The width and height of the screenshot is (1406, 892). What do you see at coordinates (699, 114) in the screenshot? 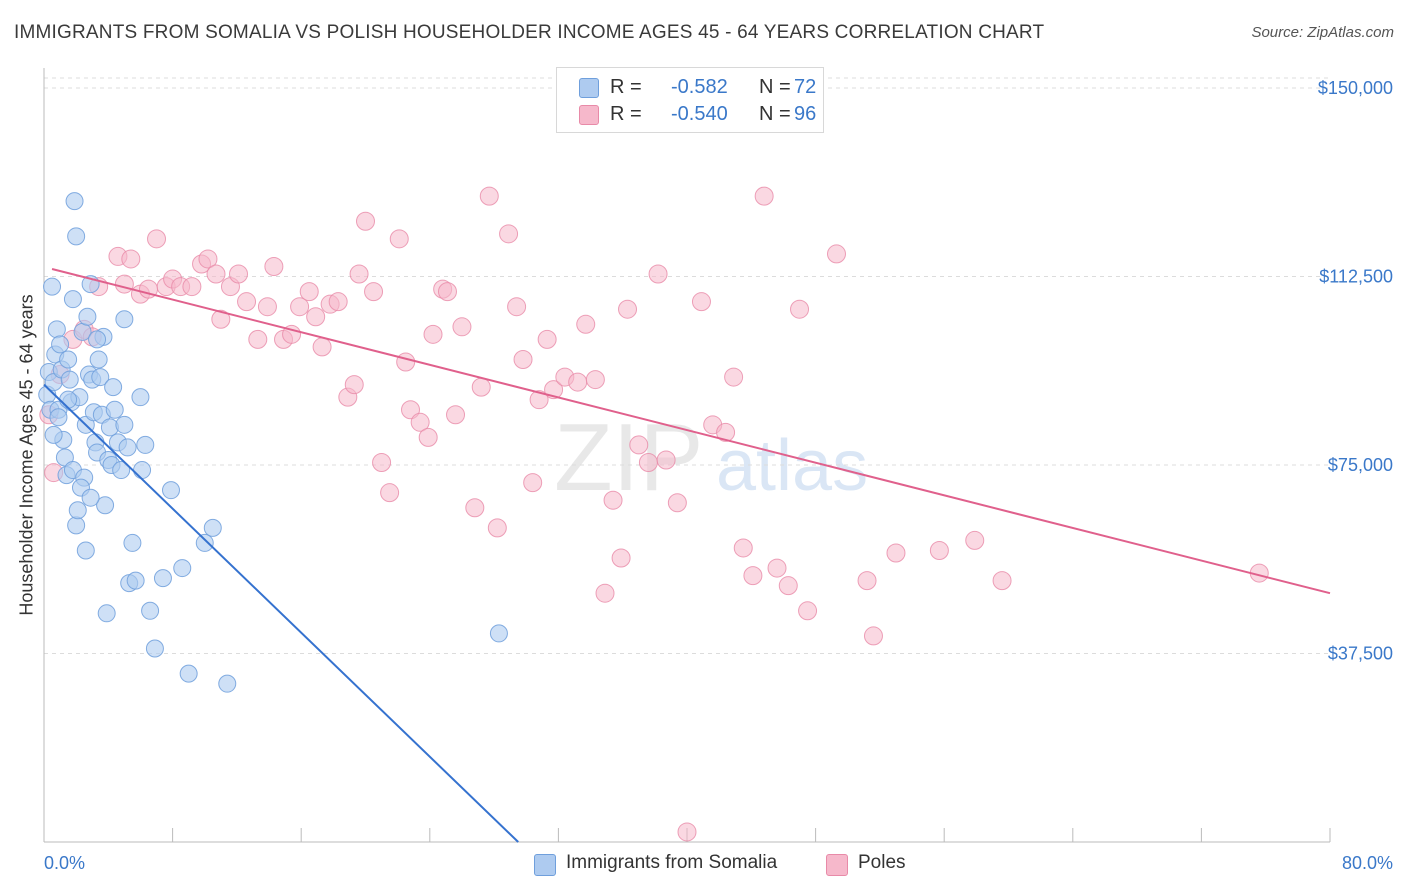
I see `r-value: -0.540` at bounding box center [699, 114].